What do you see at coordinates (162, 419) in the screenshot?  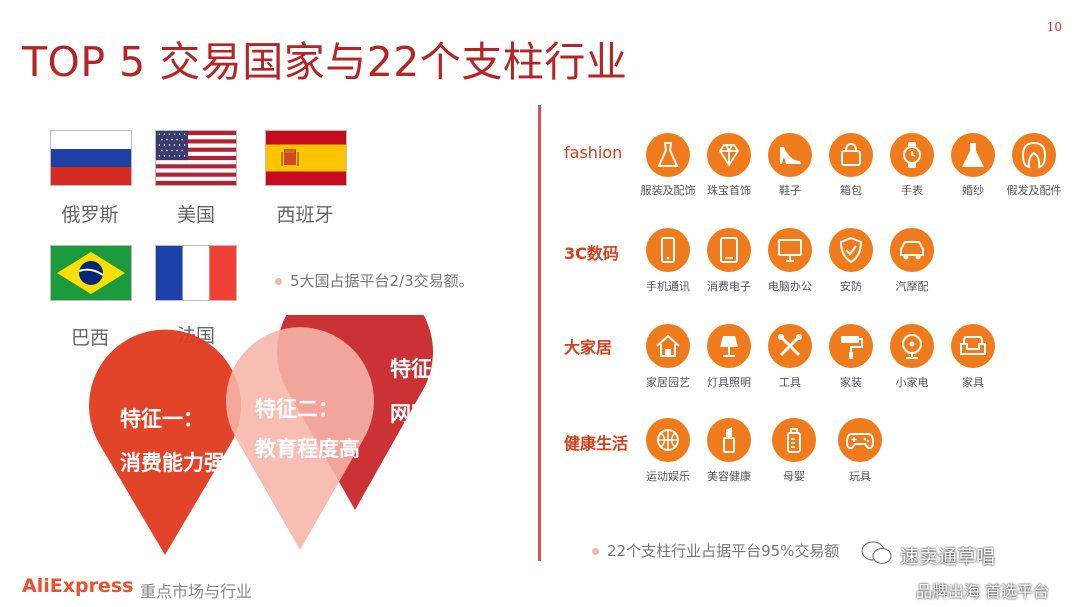 I see `feature-1-title: 特征一：` at bounding box center [162, 419].